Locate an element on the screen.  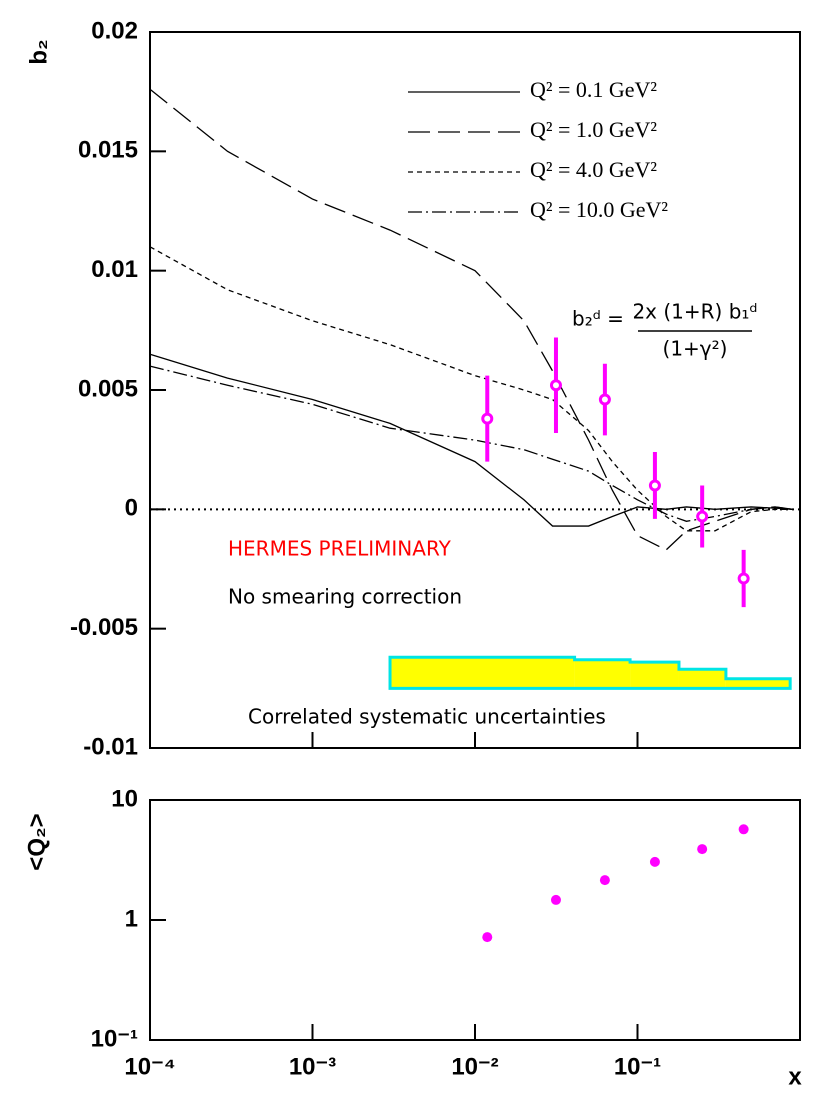
annotation: HERMES PRELIMINARY is located at coordinates (340, 549).